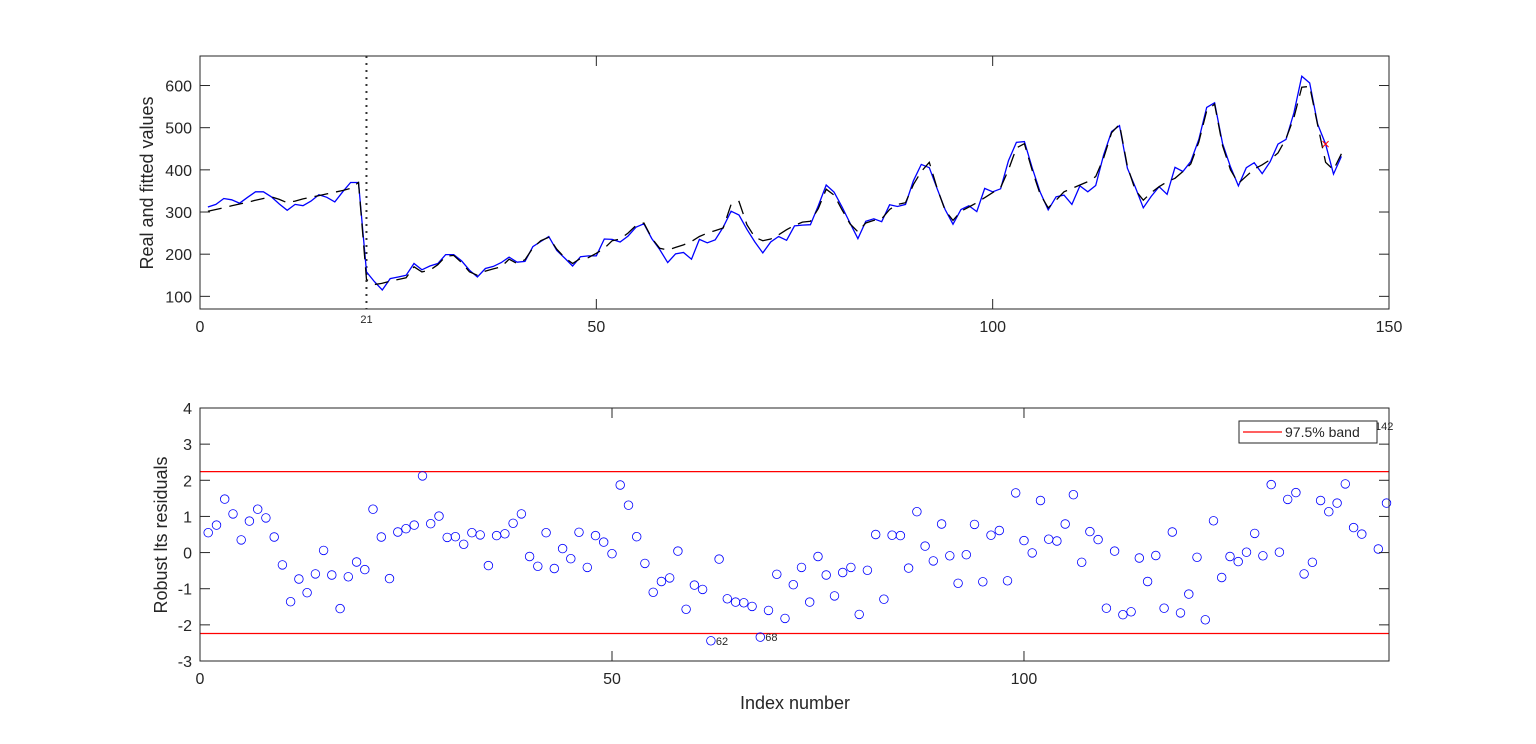 The image size is (1536, 744). What do you see at coordinates (187, 409) in the screenshot?
I see `y-tick-label: 4` at bounding box center [187, 409].